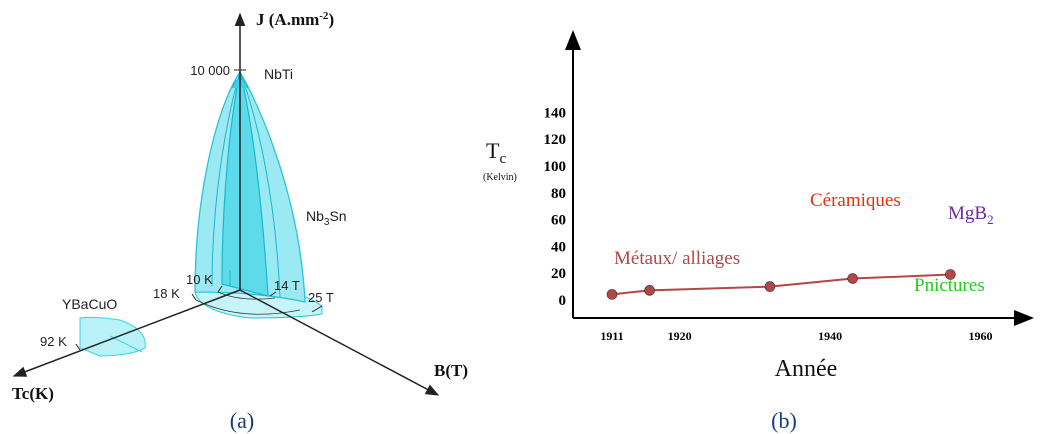  I want to click on ybco-label: YBaCuO, so click(89, 304).